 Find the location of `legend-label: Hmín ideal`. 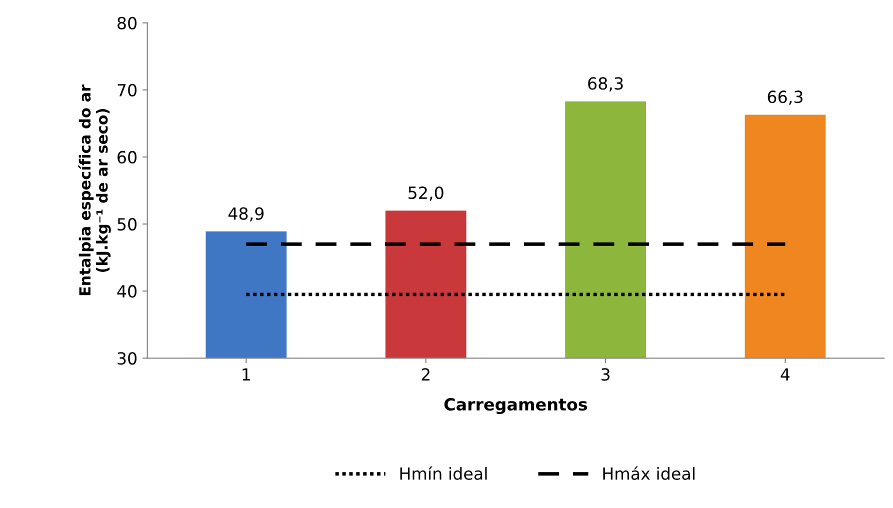

legend-label: Hmín ideal is located at coordinates (443, 473).